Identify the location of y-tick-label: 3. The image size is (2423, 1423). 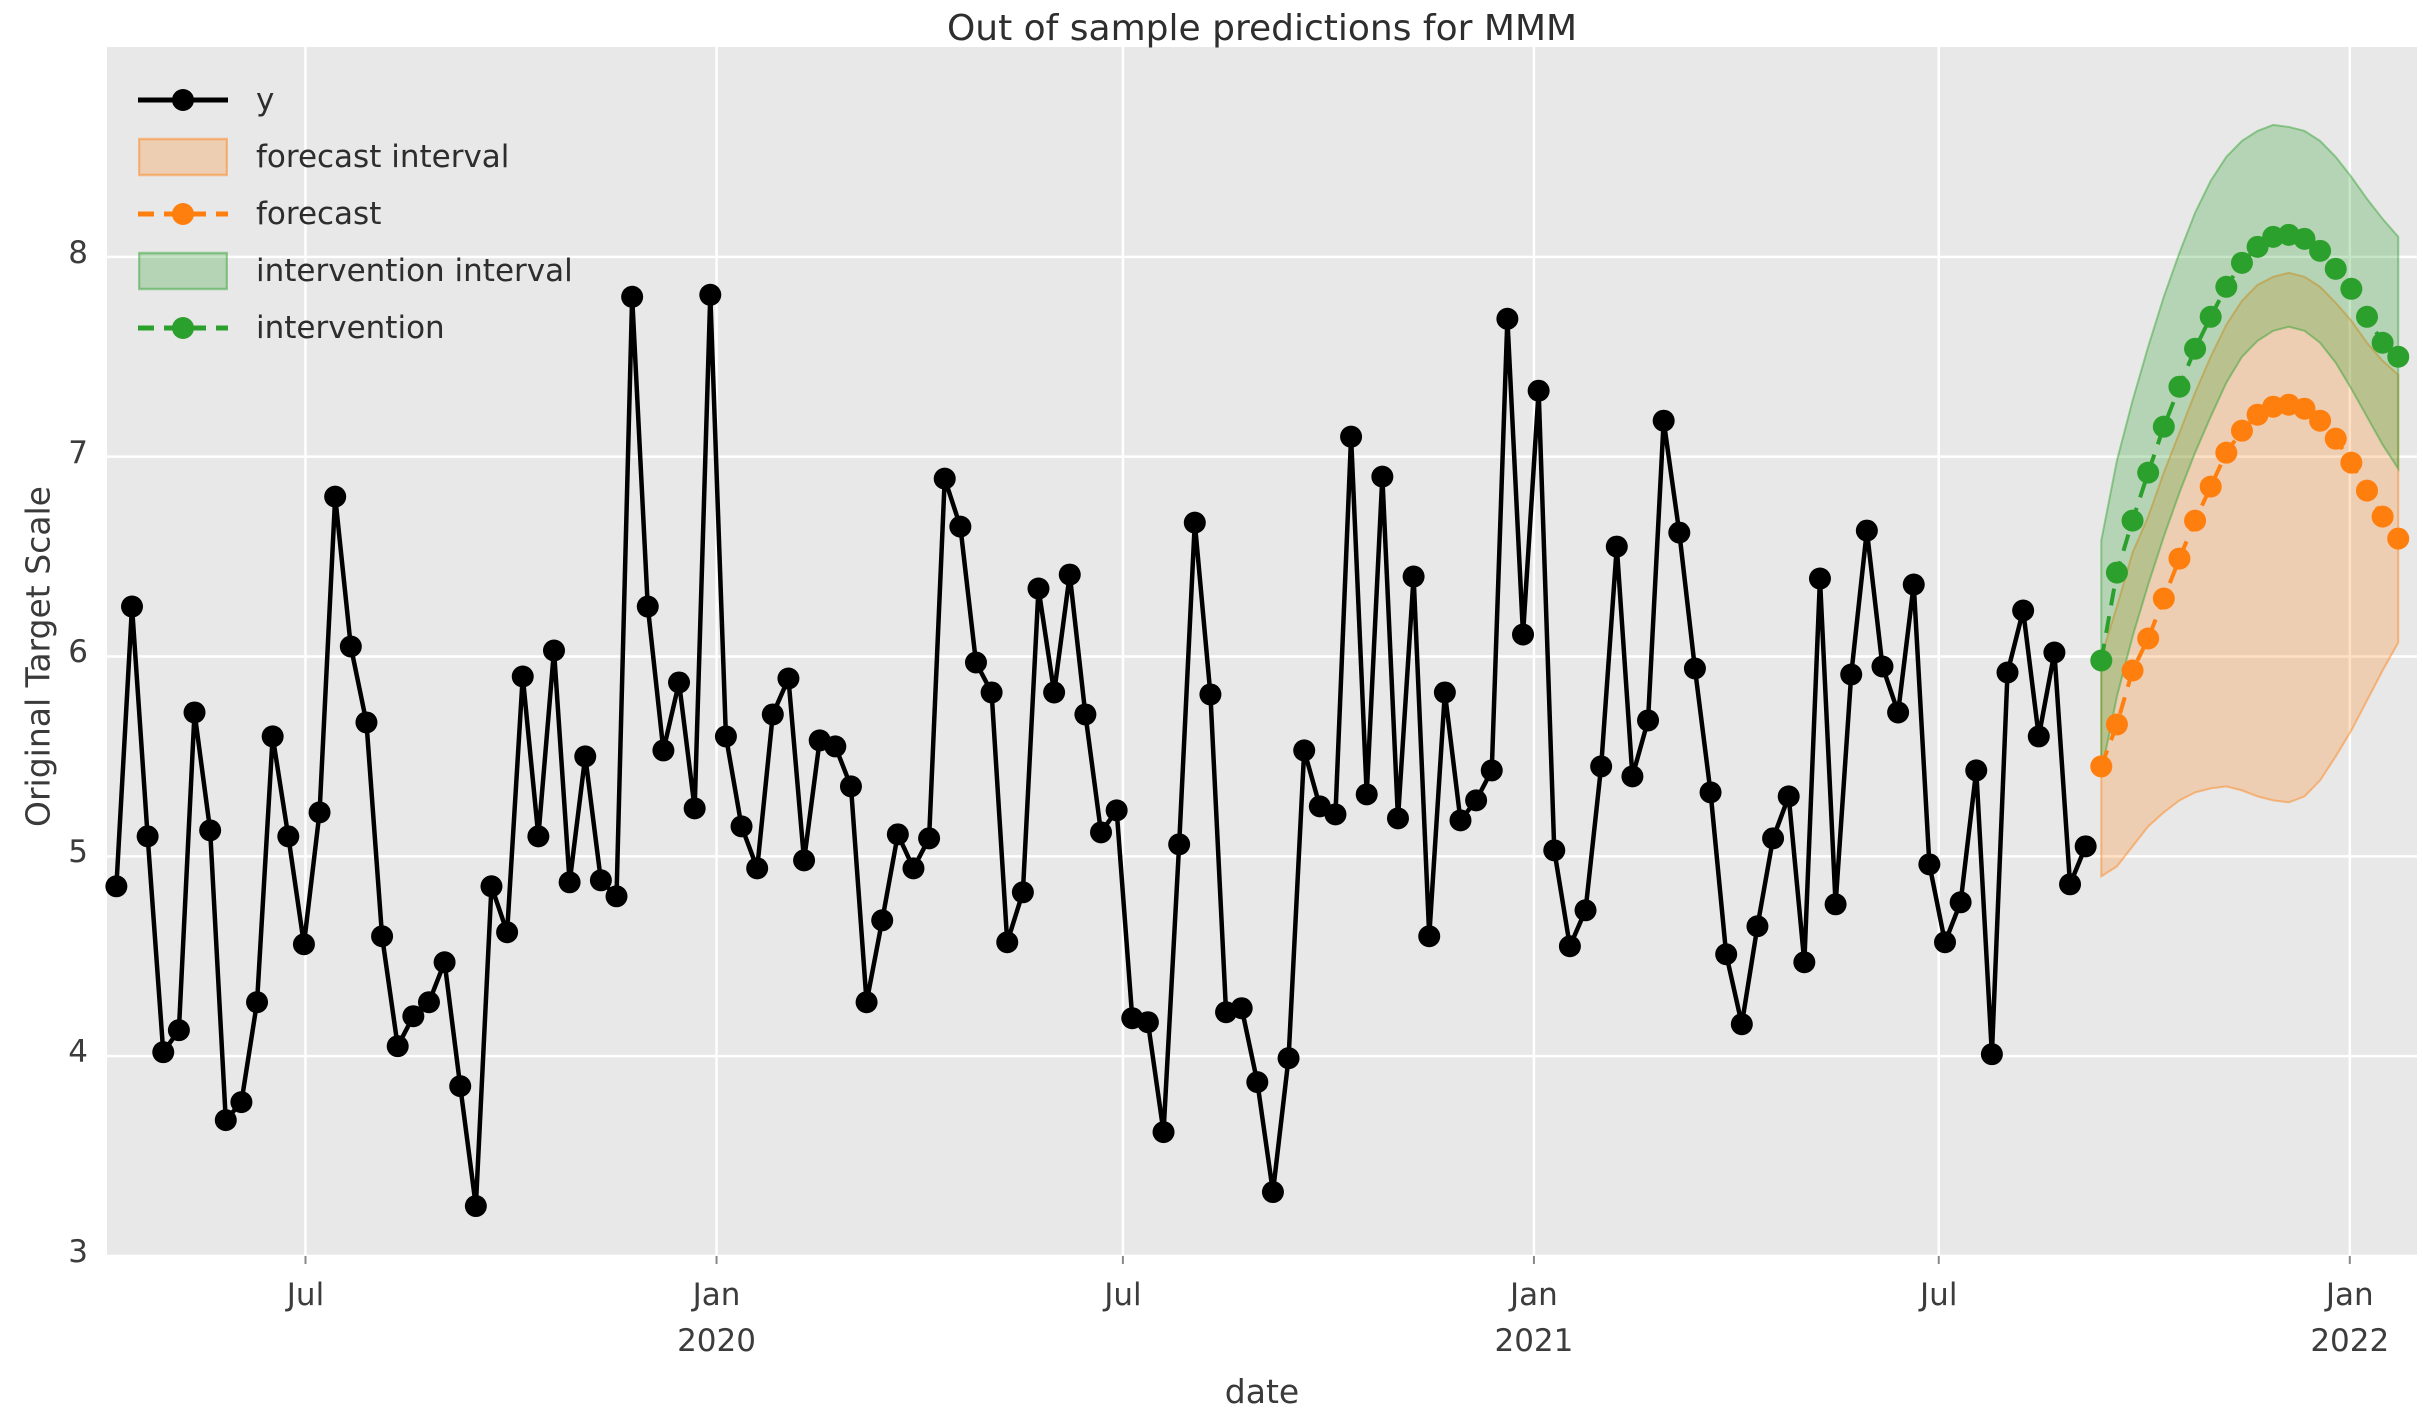
(78, 1252).